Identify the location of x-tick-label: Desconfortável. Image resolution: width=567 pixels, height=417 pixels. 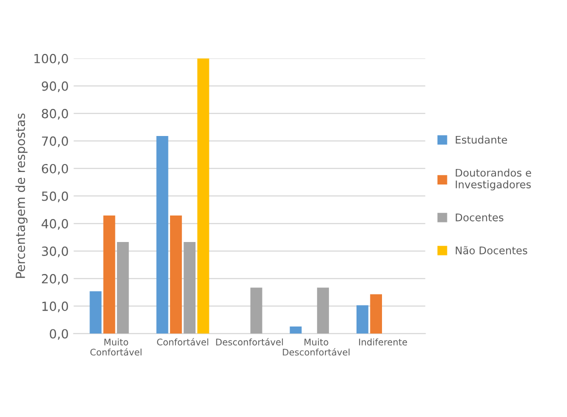
(249, 342).